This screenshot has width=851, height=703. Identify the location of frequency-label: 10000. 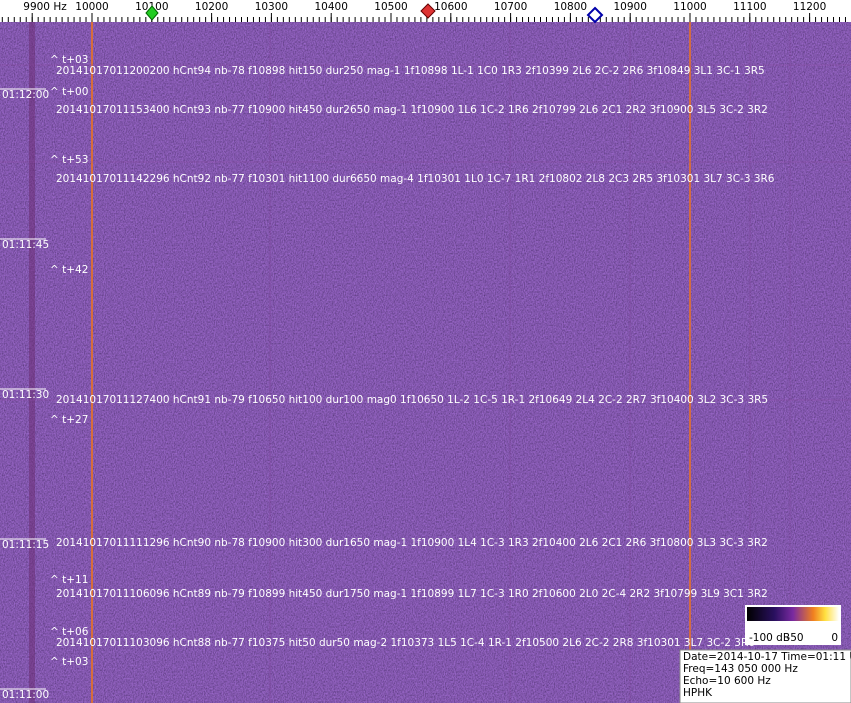
(91, 7).